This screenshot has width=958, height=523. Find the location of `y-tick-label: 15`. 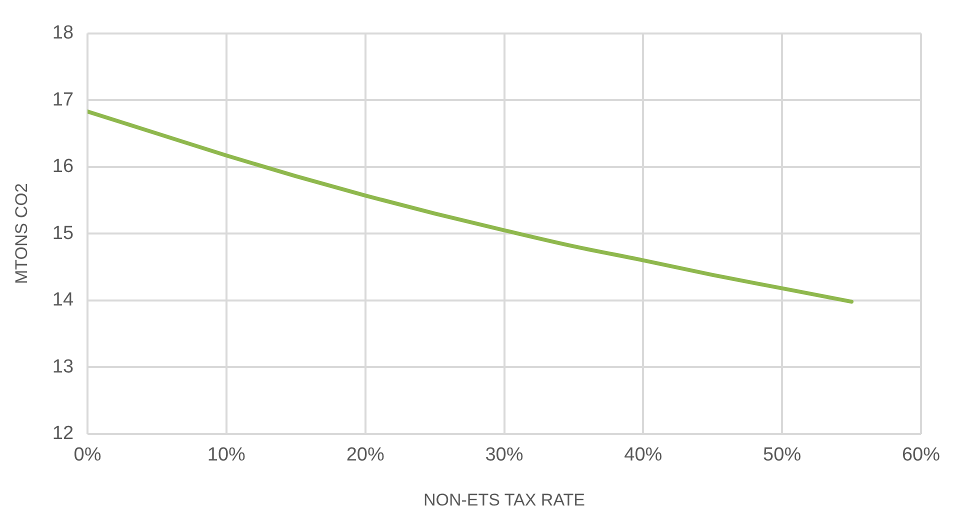

y-tick-label: 15 is located at coordinates (63, 233).